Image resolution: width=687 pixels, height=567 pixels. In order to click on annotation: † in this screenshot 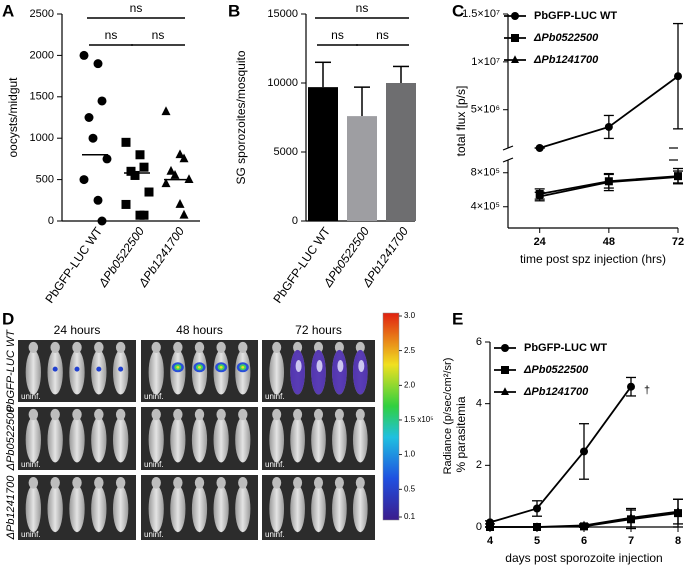, I will do `click(647, 391)`.